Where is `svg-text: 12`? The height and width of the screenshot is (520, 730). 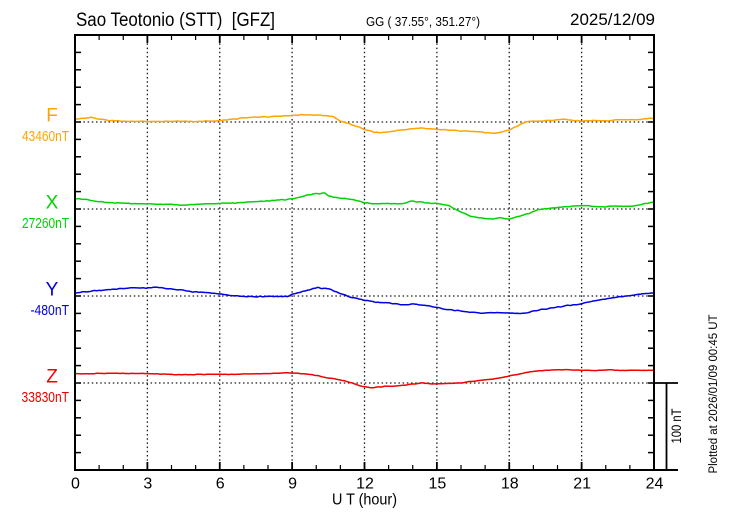
svg-text: 12 is located at coordinates (365, 484).